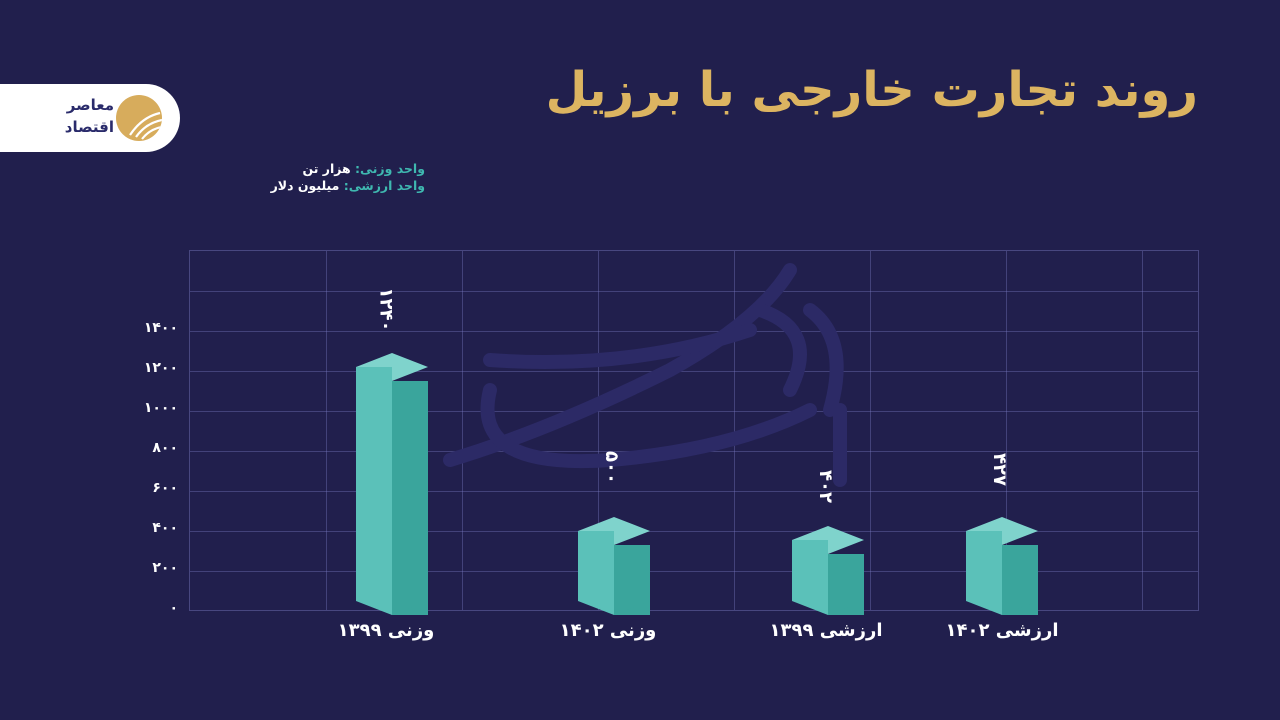 Image resolution: width=1280 pixels, height=720 pixels. What do you see at coordinates (165, 568) in the screenshot?
I see `y-tick: ۲۰۰` at bounding box center [165, 568].